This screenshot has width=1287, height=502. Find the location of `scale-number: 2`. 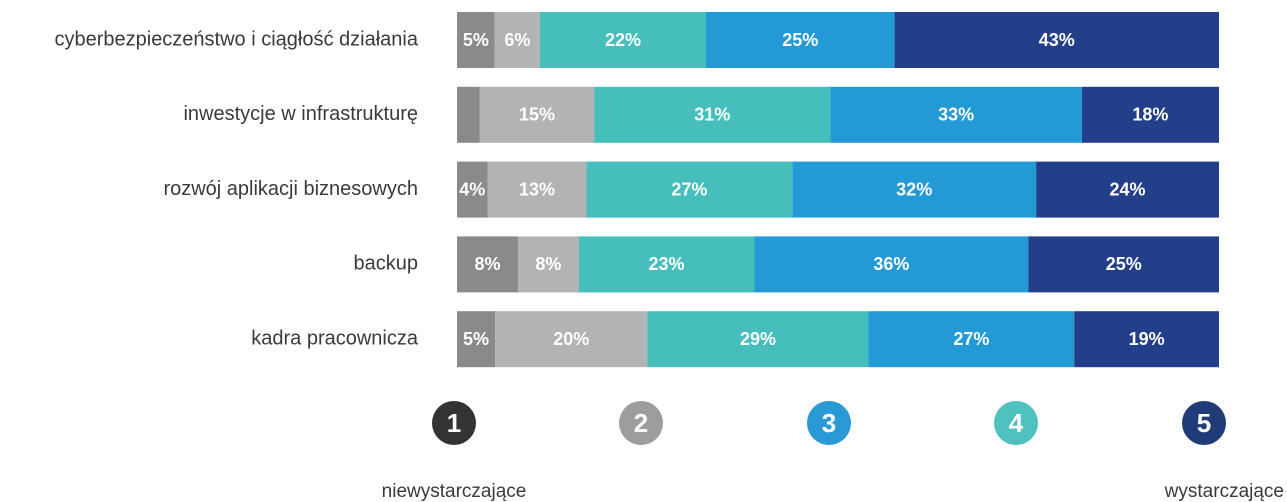

scale-number: 2 is located at coordinates (641, 423).